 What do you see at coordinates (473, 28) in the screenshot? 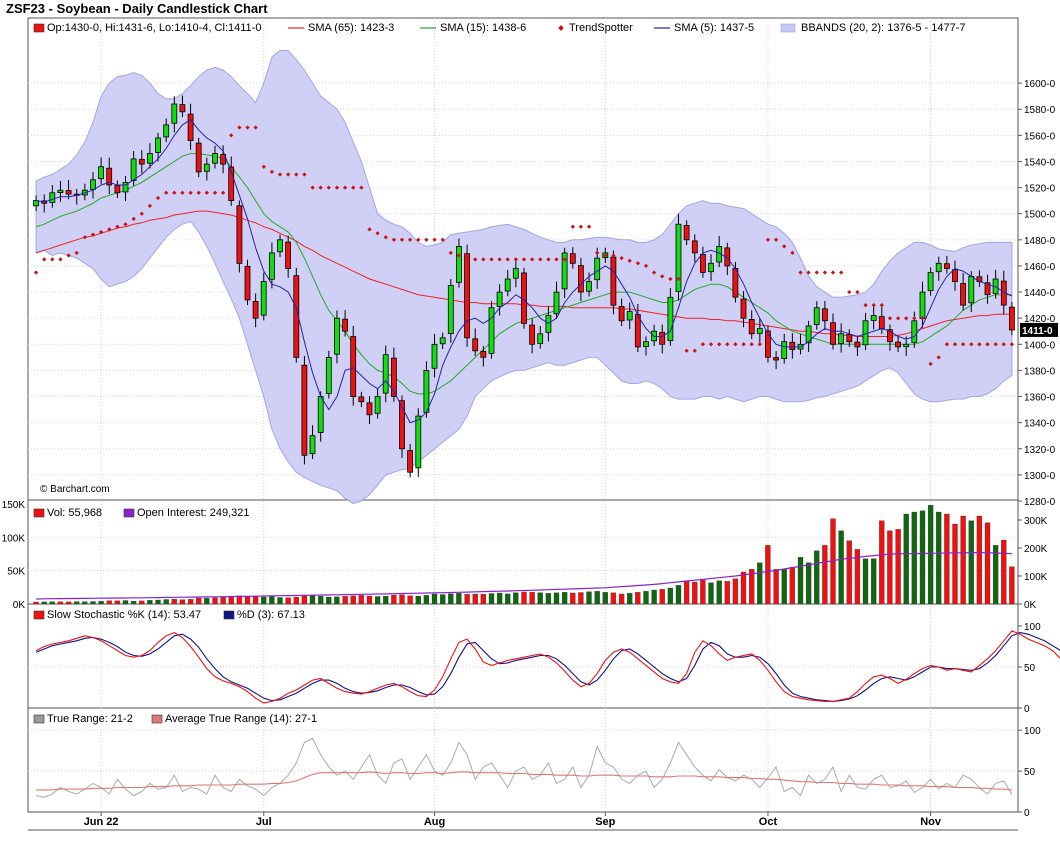
I see `price-legend-item: SMA (15): 1438-6` at bounding box center [473, 28].